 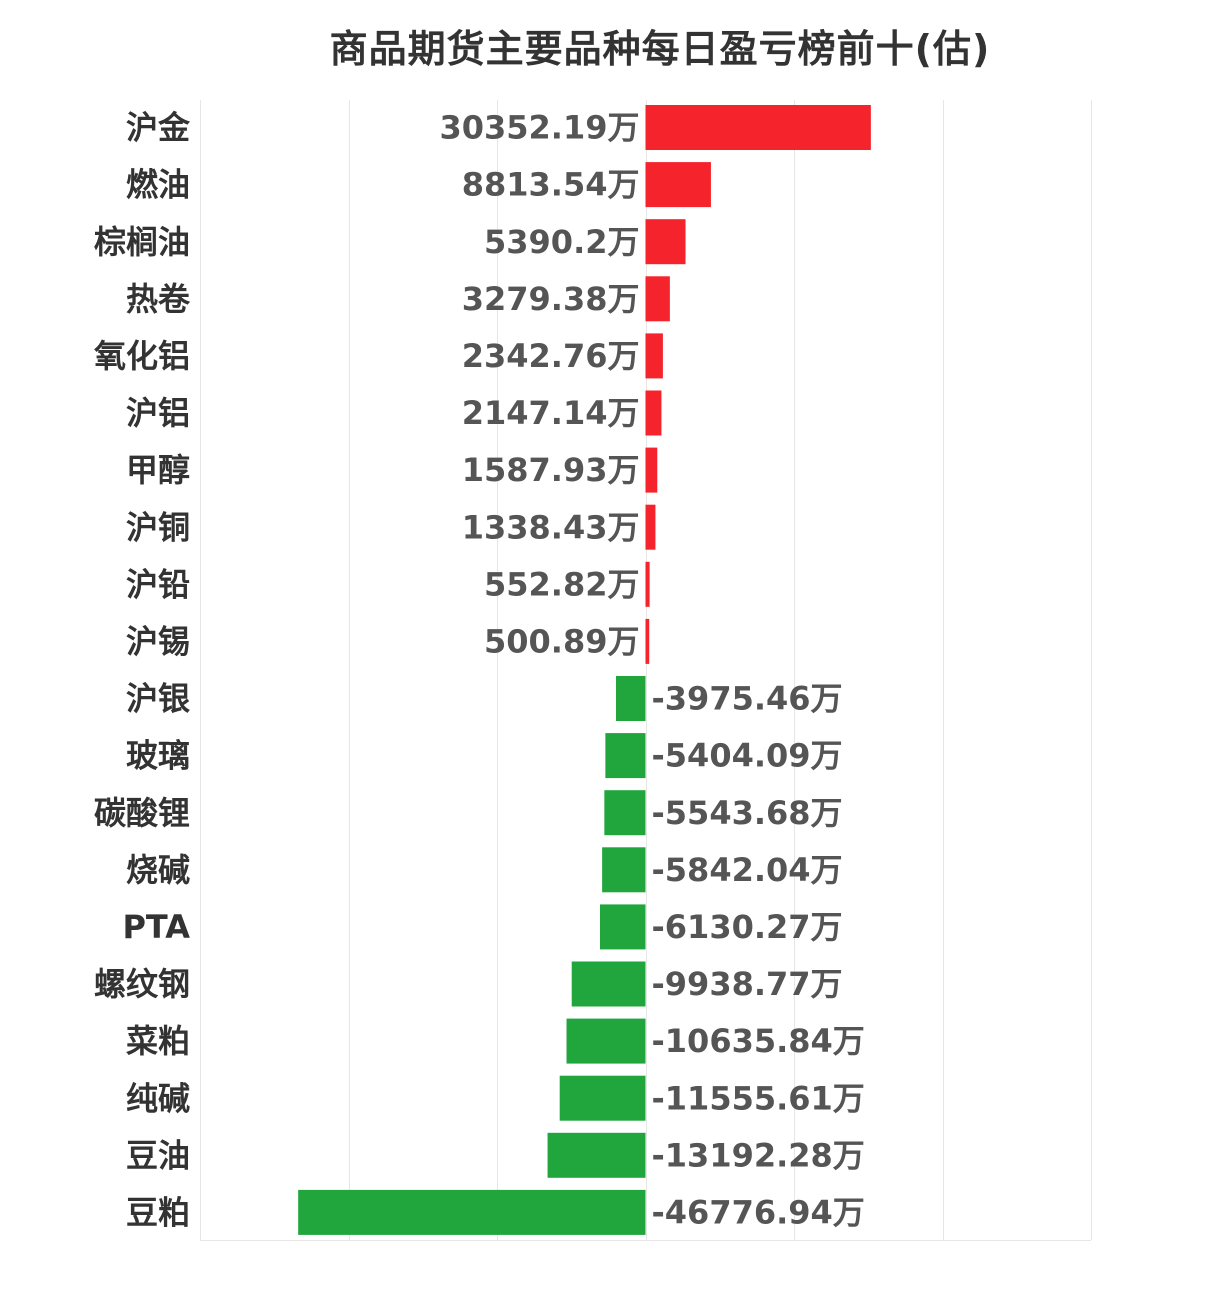 What do you see at coordinates (758, 1098) in the screenshot?
I see `value-label: -11555.61万` at bounding box center [758, 1098].